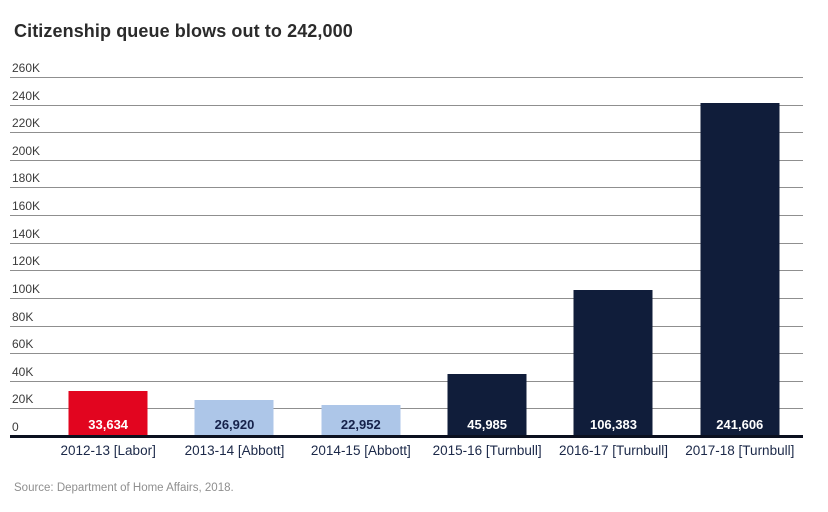 The image size is (828, 512). I want to click on bar-value-label: 45,985, so click(487, 424).